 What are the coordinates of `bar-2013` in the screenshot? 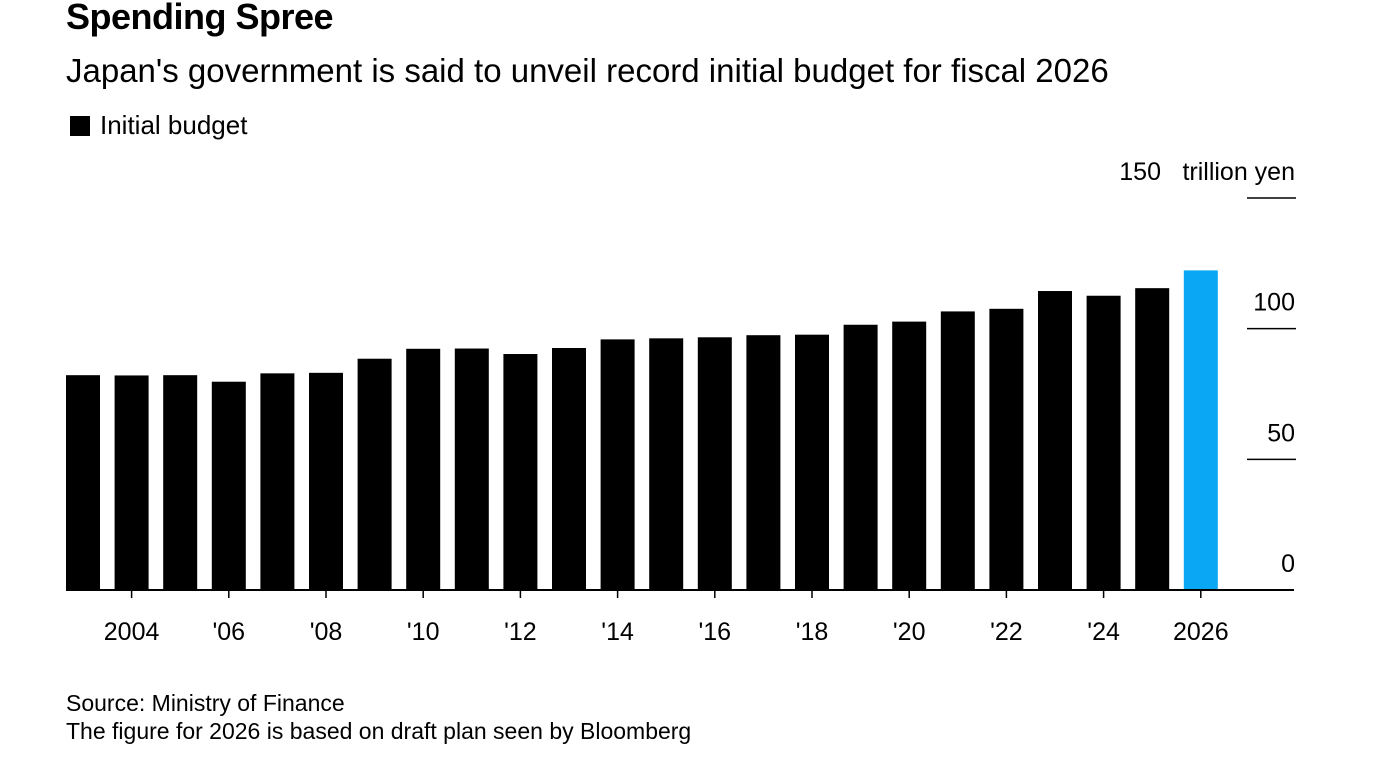 It's located at (569, 469).